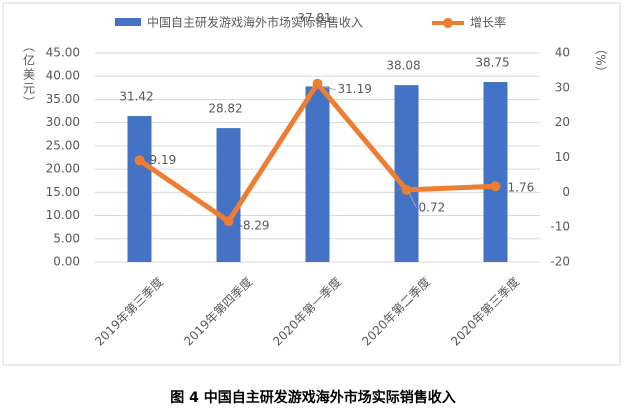 The width and height of the screenshot is (625, 418). Describe the element at coordinates (313, 397) in the screenshot. I see `caption: 图 4 中国自主研发游戏海外市场实际销售收入` at that location.